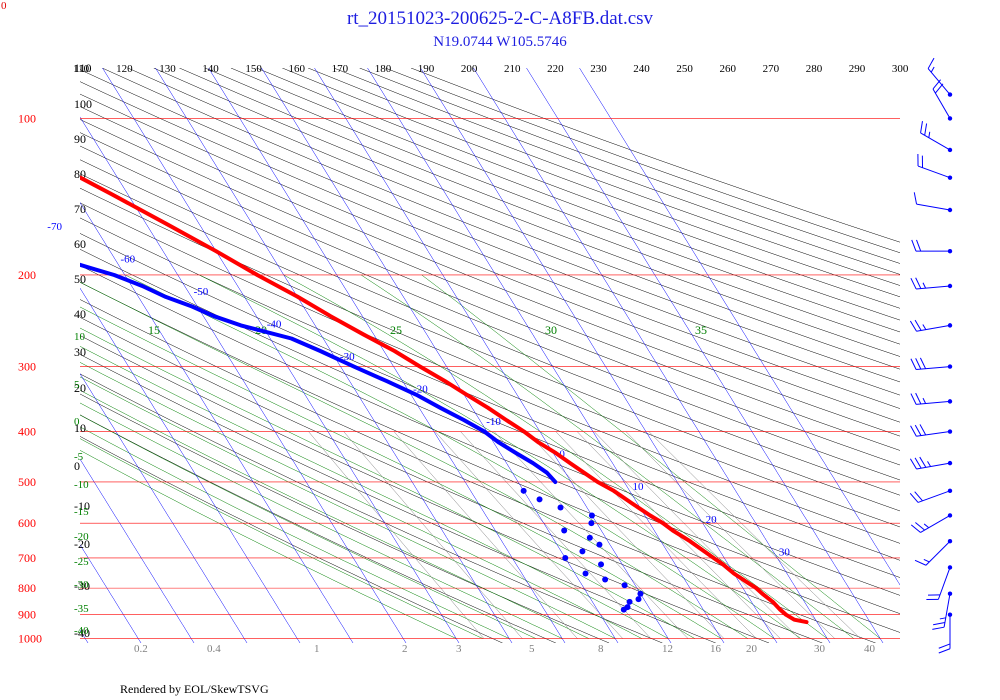 The image size is (1000, 700). What do you see at coordinates (80, 352) in the screenshot?
I see `theta-left-label-30: 30` at bounding box center [80, 352].